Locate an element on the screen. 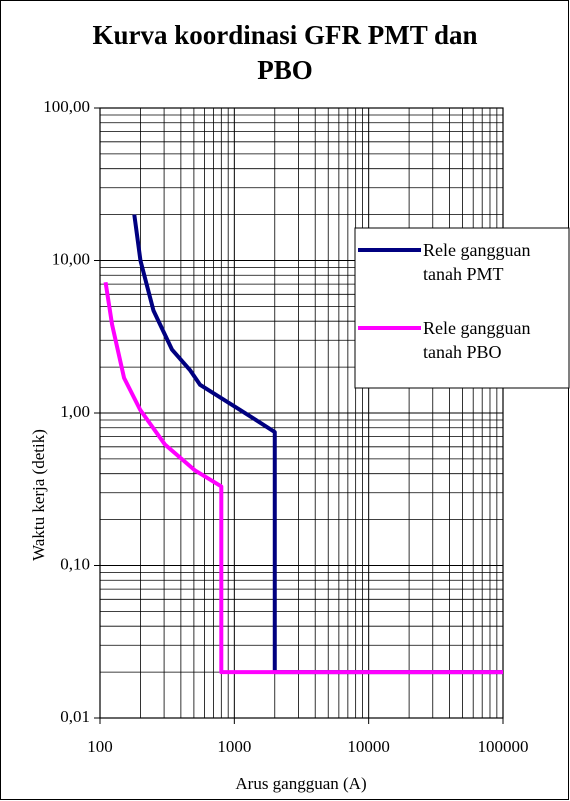  x-tick-label: 100 is located at coordinates (100, 746).